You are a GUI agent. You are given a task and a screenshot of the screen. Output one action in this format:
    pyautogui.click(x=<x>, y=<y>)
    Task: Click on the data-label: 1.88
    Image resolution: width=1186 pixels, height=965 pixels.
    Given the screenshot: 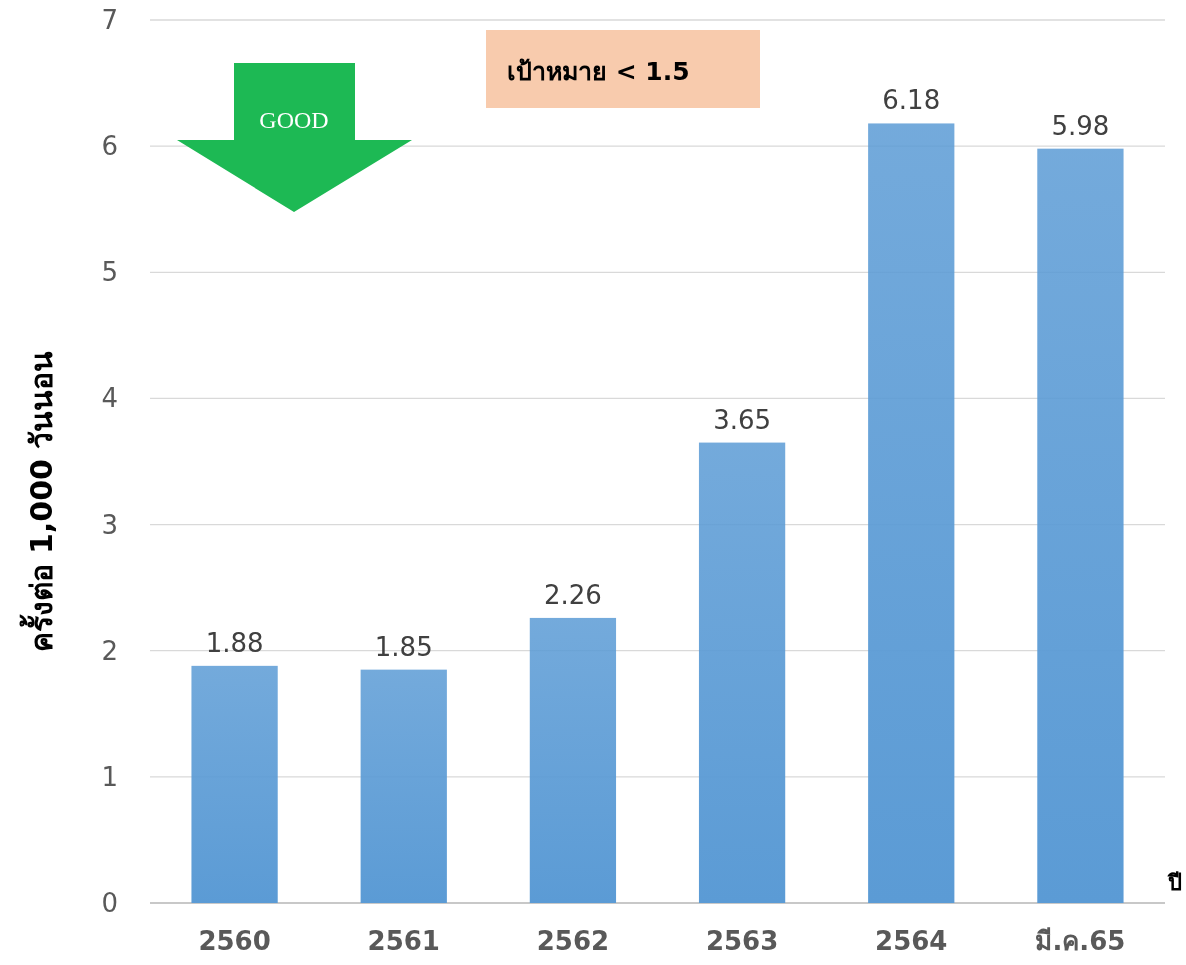 What is the action you would take?
    pyautogui.click(x=234, y=642)
    